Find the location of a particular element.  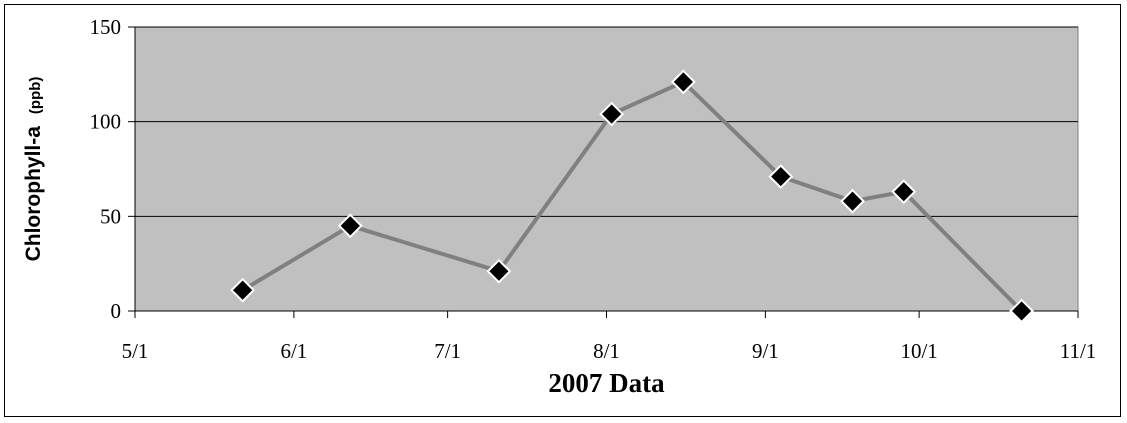

x-tick-label: 7/1 is located at coordinates (447, 351).